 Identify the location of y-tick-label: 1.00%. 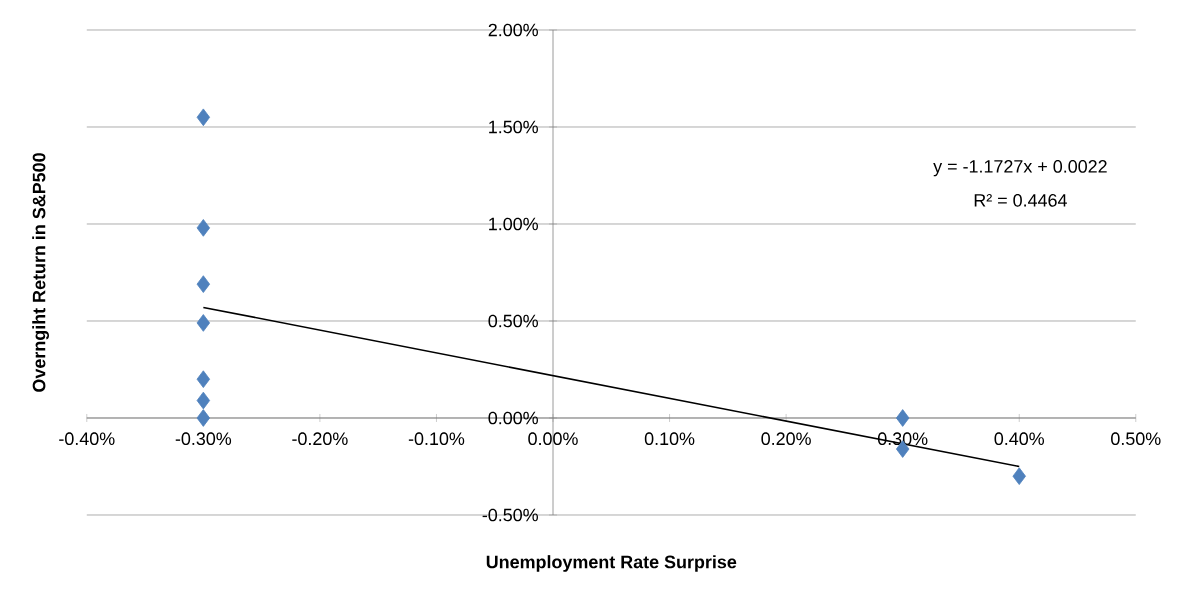
(513, 224).